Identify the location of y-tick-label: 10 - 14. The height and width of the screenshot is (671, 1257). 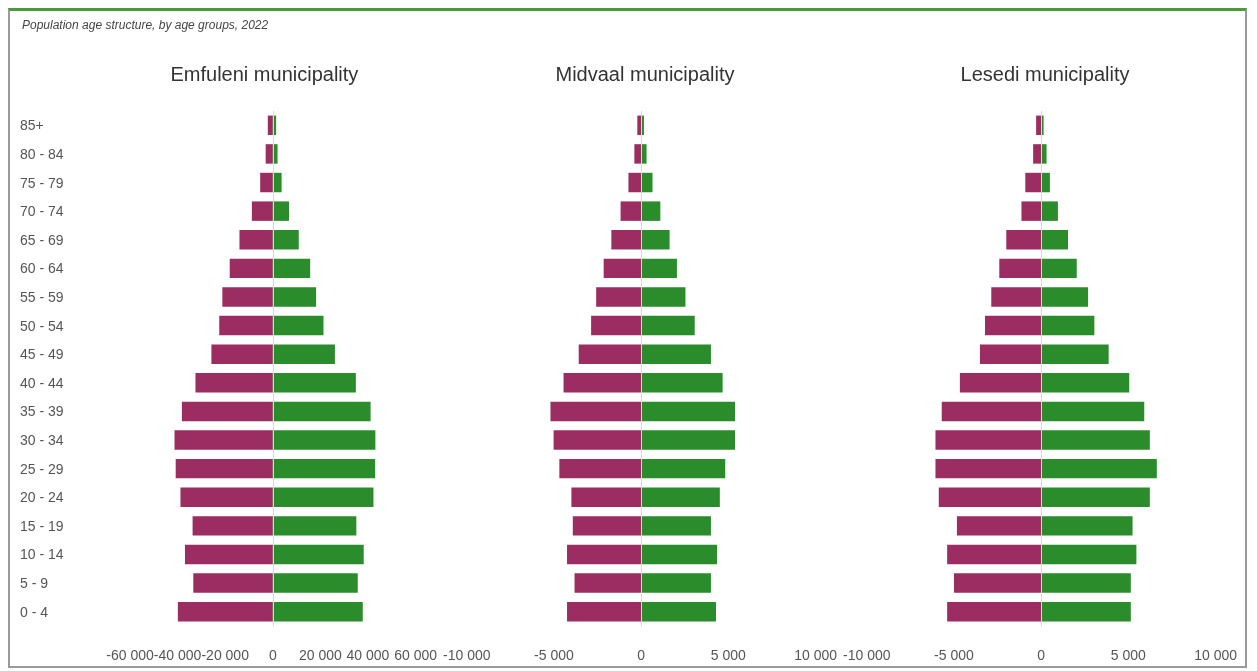
(42, 554).